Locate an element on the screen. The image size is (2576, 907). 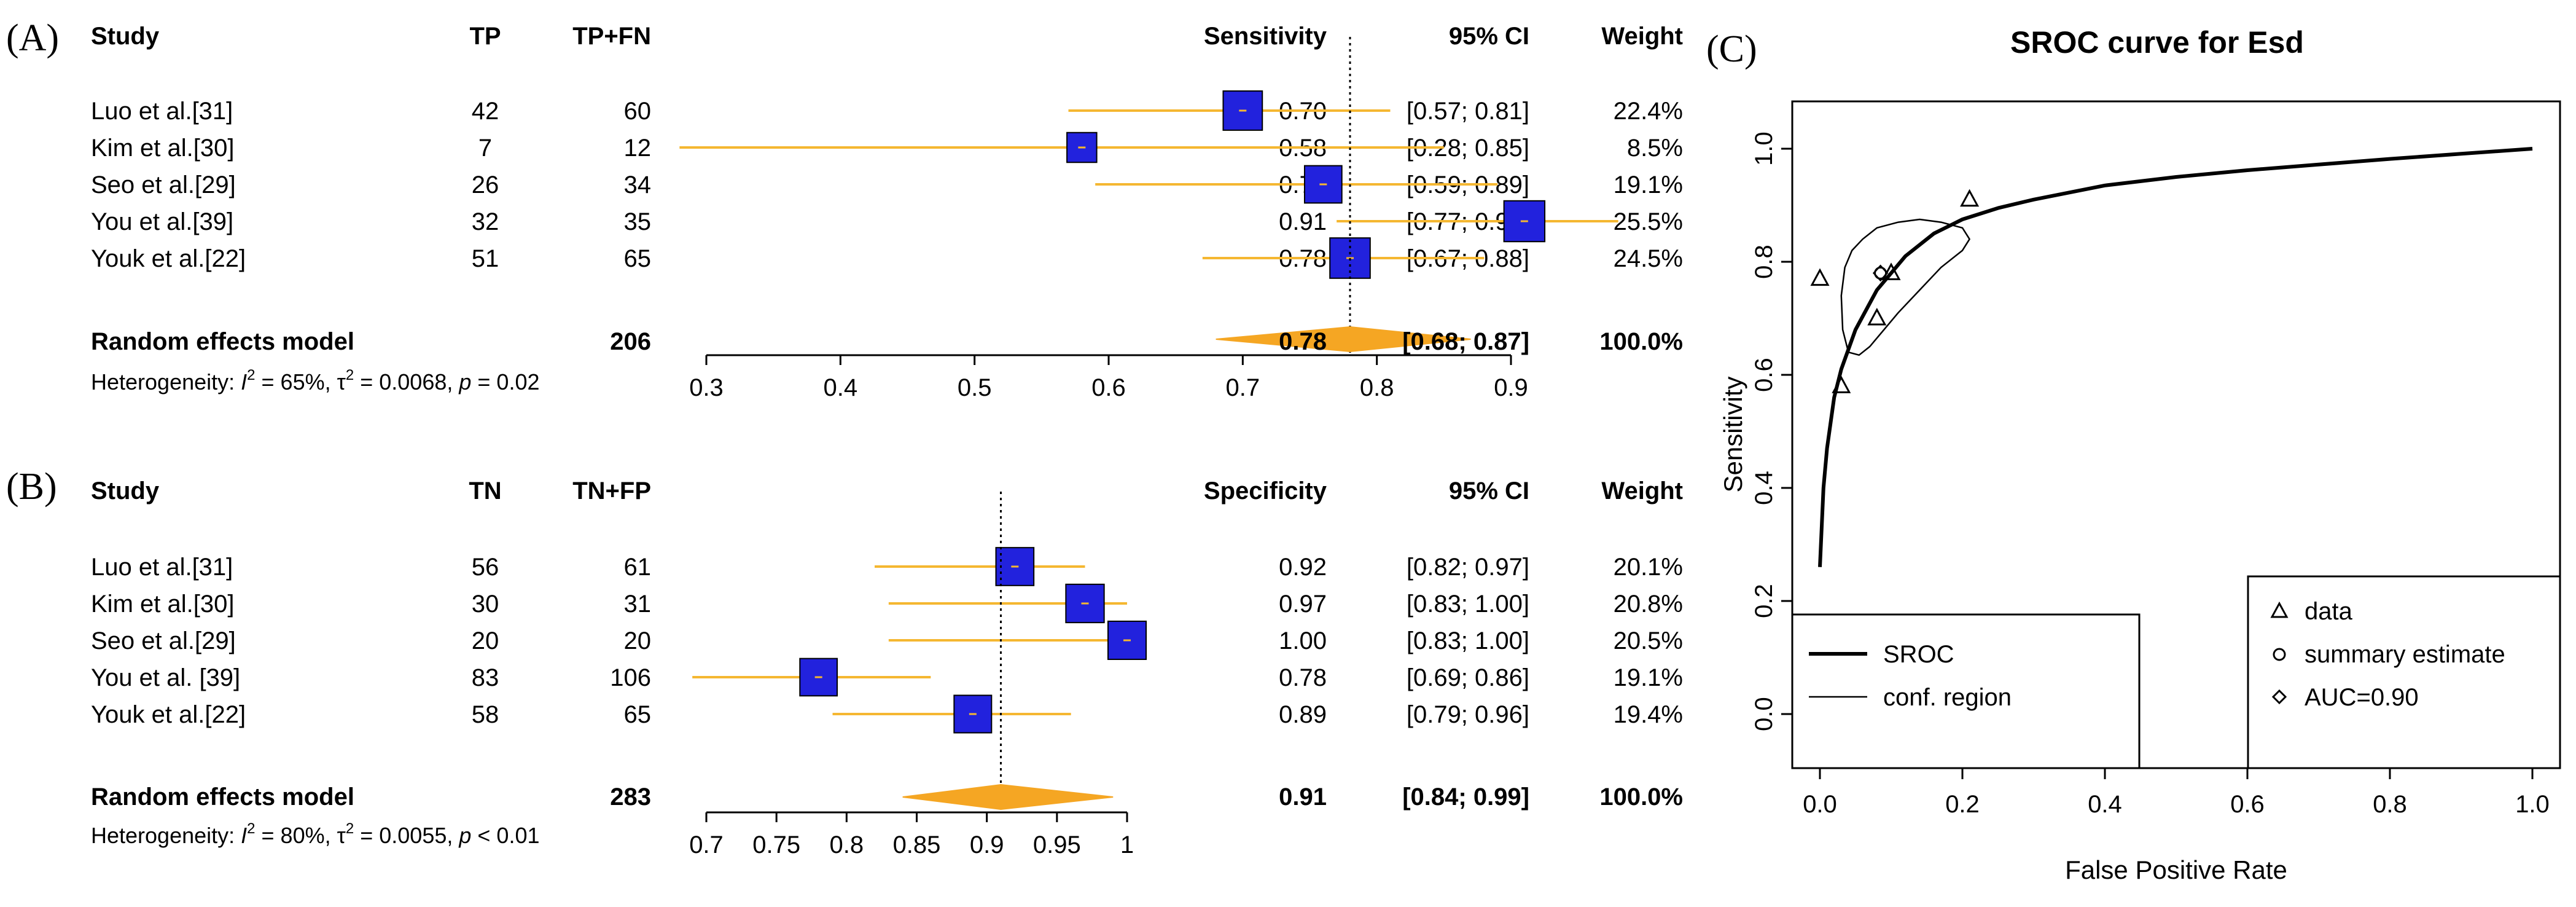
study-ci: [0.83; 1.00] is located at coordinates (1468, 641).